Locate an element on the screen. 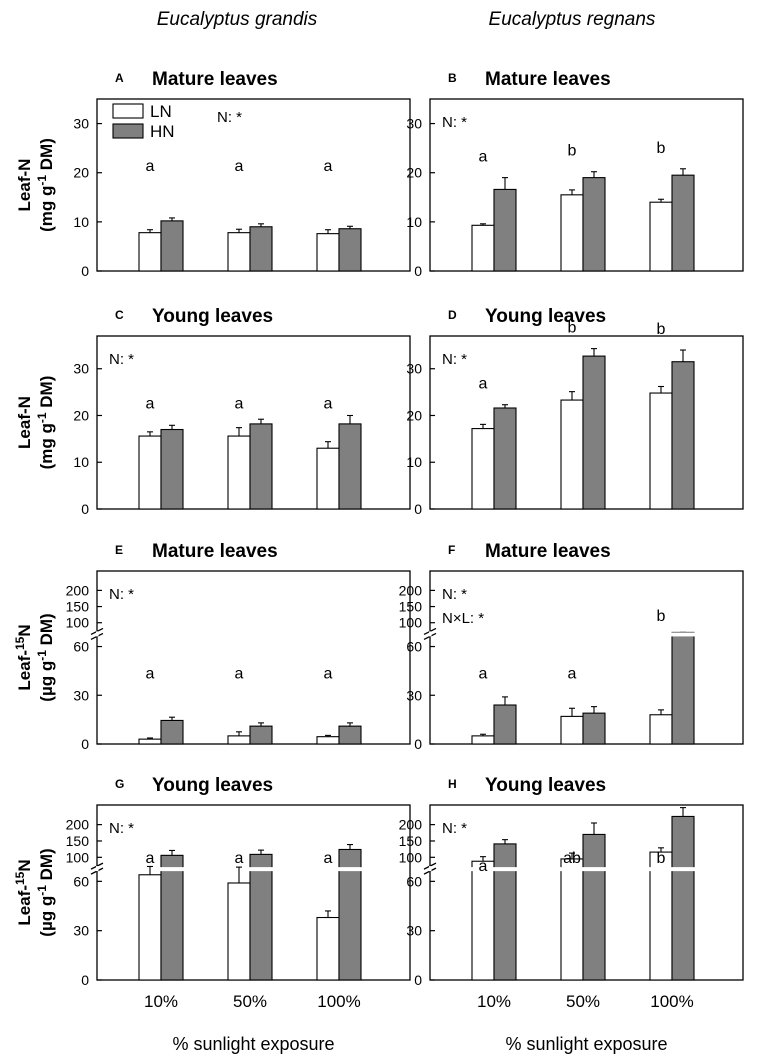  x-category-label: 10% is located at coordinates (161, 1001).